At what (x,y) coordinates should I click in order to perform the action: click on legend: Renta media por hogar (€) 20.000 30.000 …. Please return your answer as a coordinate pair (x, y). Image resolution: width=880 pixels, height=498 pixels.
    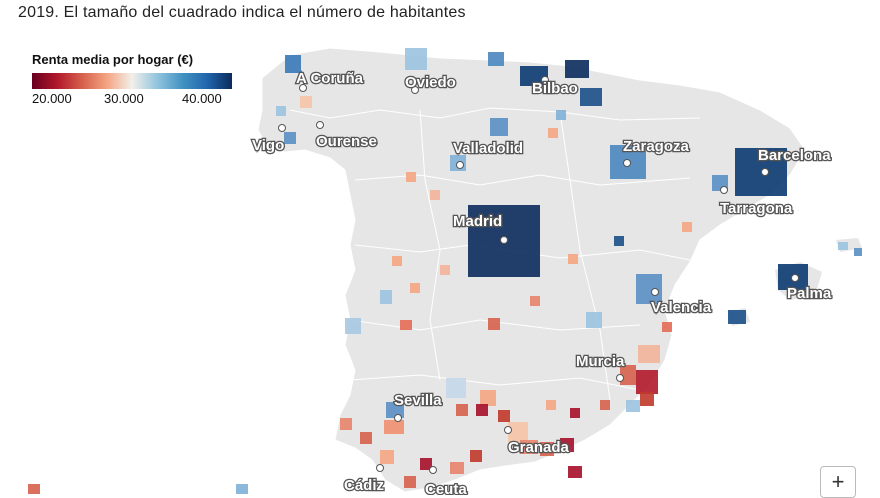
    Looking at the image, I should click on (137, 79).